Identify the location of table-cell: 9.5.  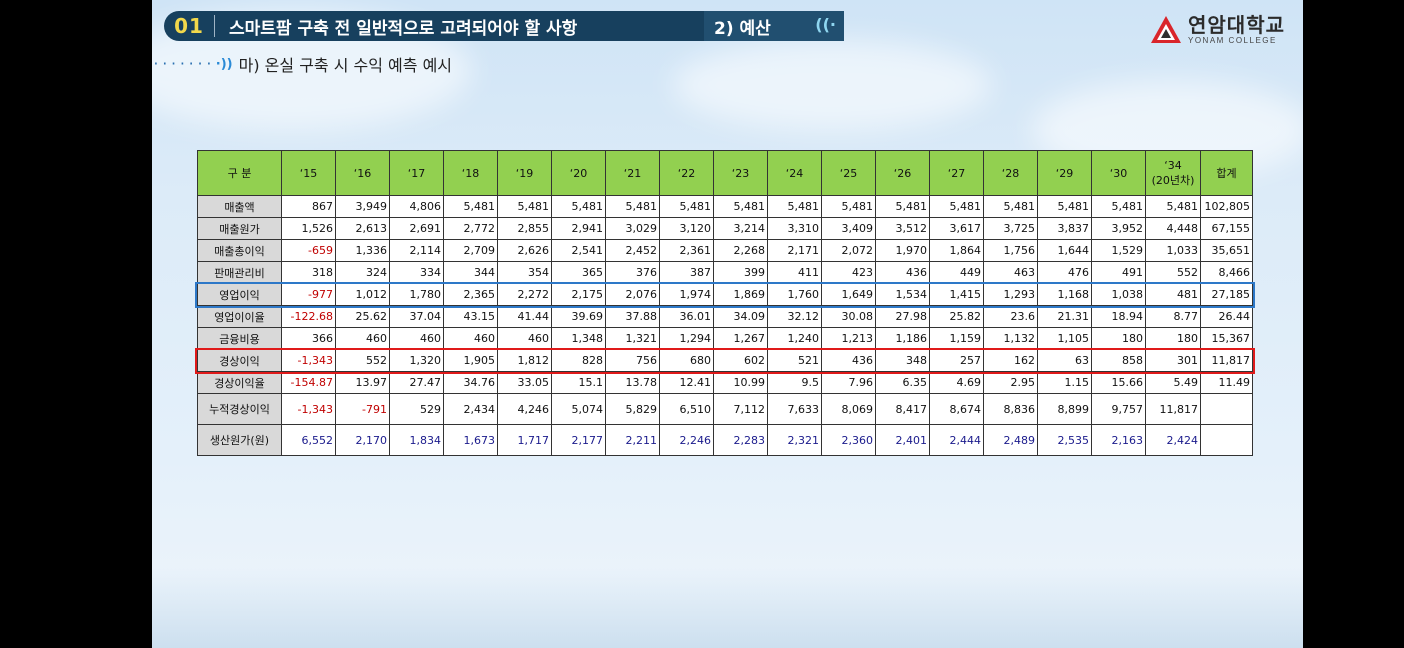
(794, 382).